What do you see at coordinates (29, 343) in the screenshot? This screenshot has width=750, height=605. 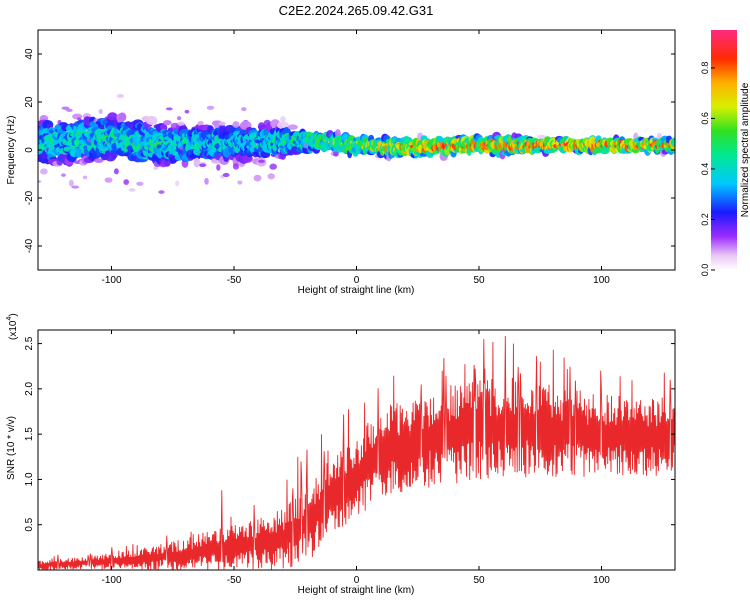 I see `y-tick-label: 2.5` at bounding box center [29, 343].